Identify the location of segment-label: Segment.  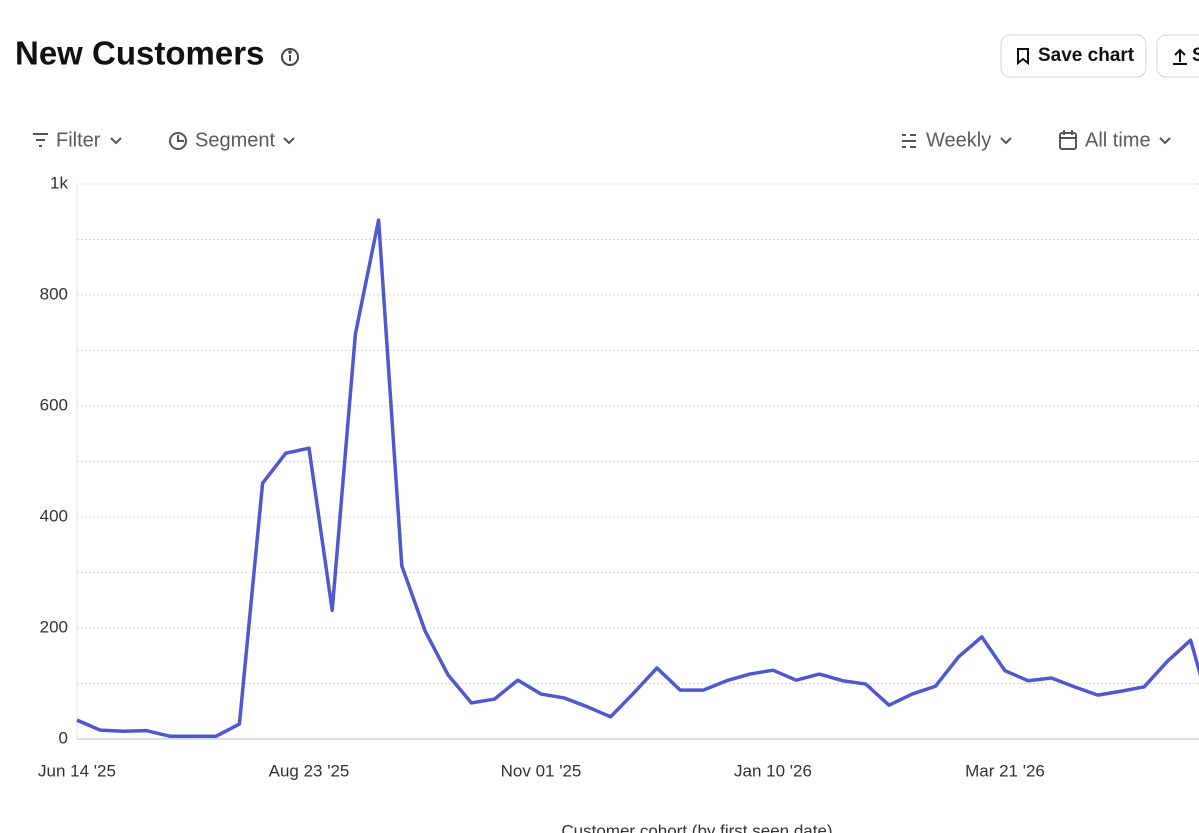
(235, 140).